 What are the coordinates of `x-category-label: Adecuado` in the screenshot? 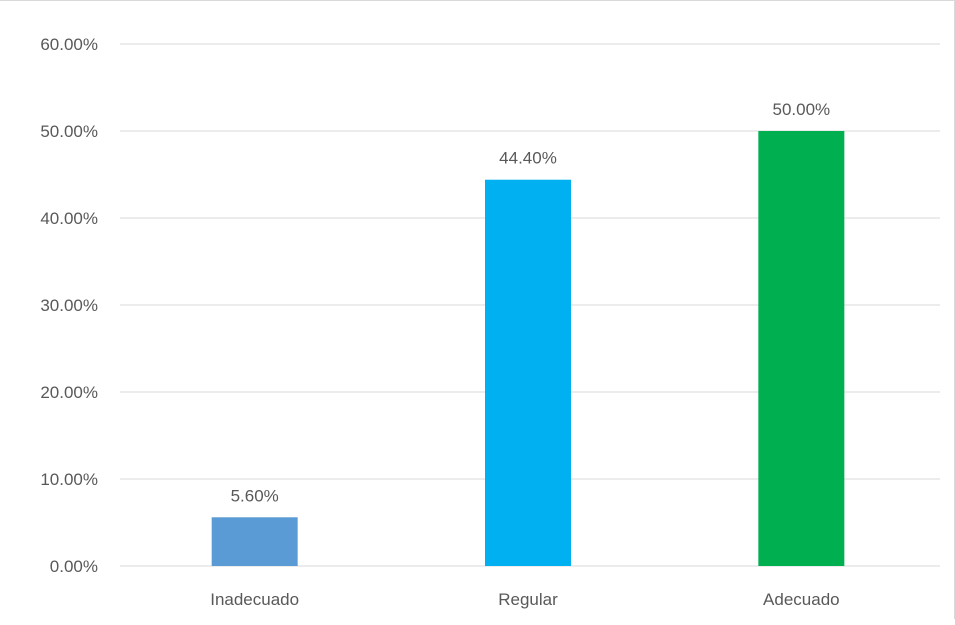 It's located at (801, 599).